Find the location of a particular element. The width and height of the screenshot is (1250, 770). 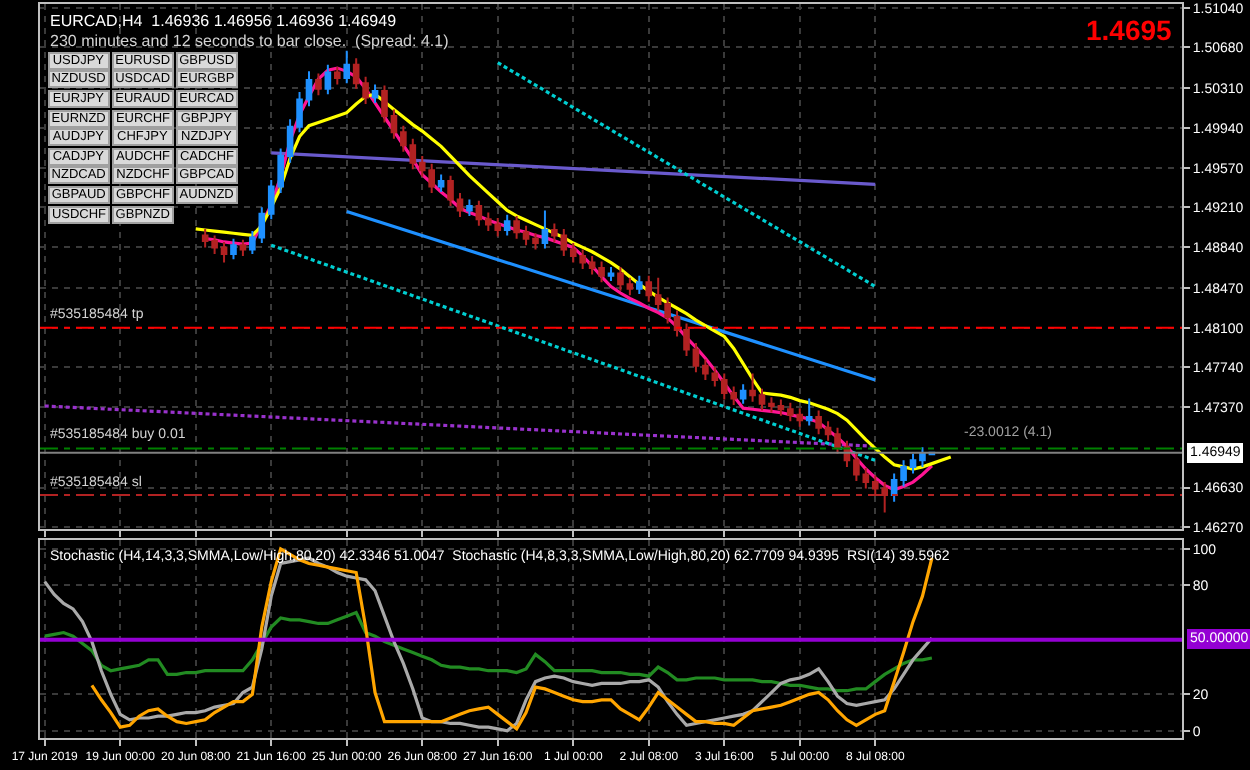

text: 230 minutes and 12 seconds to bar close. (Spread: 4.1) is located at coordinates (250, 41).